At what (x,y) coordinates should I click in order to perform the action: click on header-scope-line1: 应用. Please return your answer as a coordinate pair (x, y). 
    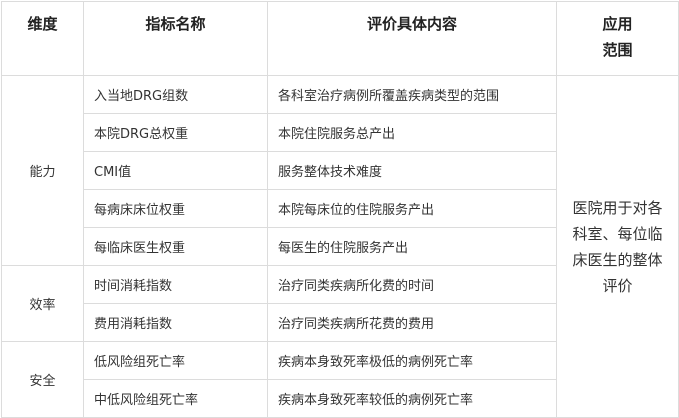
    Looking at the image, I should click on (617, 24).